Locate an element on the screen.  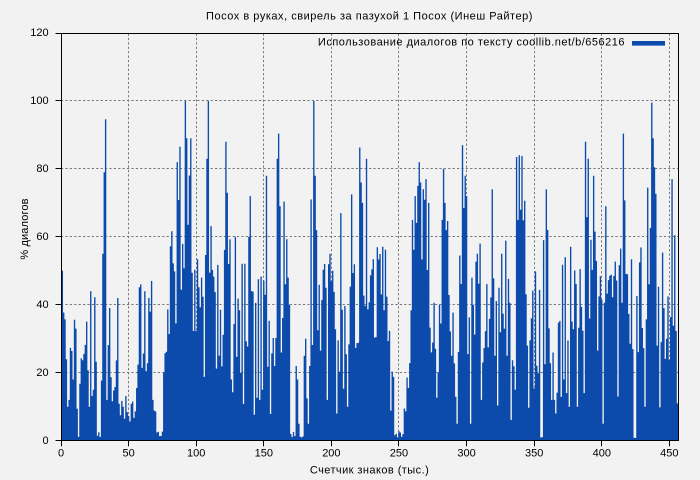
svg-text: 80 is located at coordinates (42, 169).